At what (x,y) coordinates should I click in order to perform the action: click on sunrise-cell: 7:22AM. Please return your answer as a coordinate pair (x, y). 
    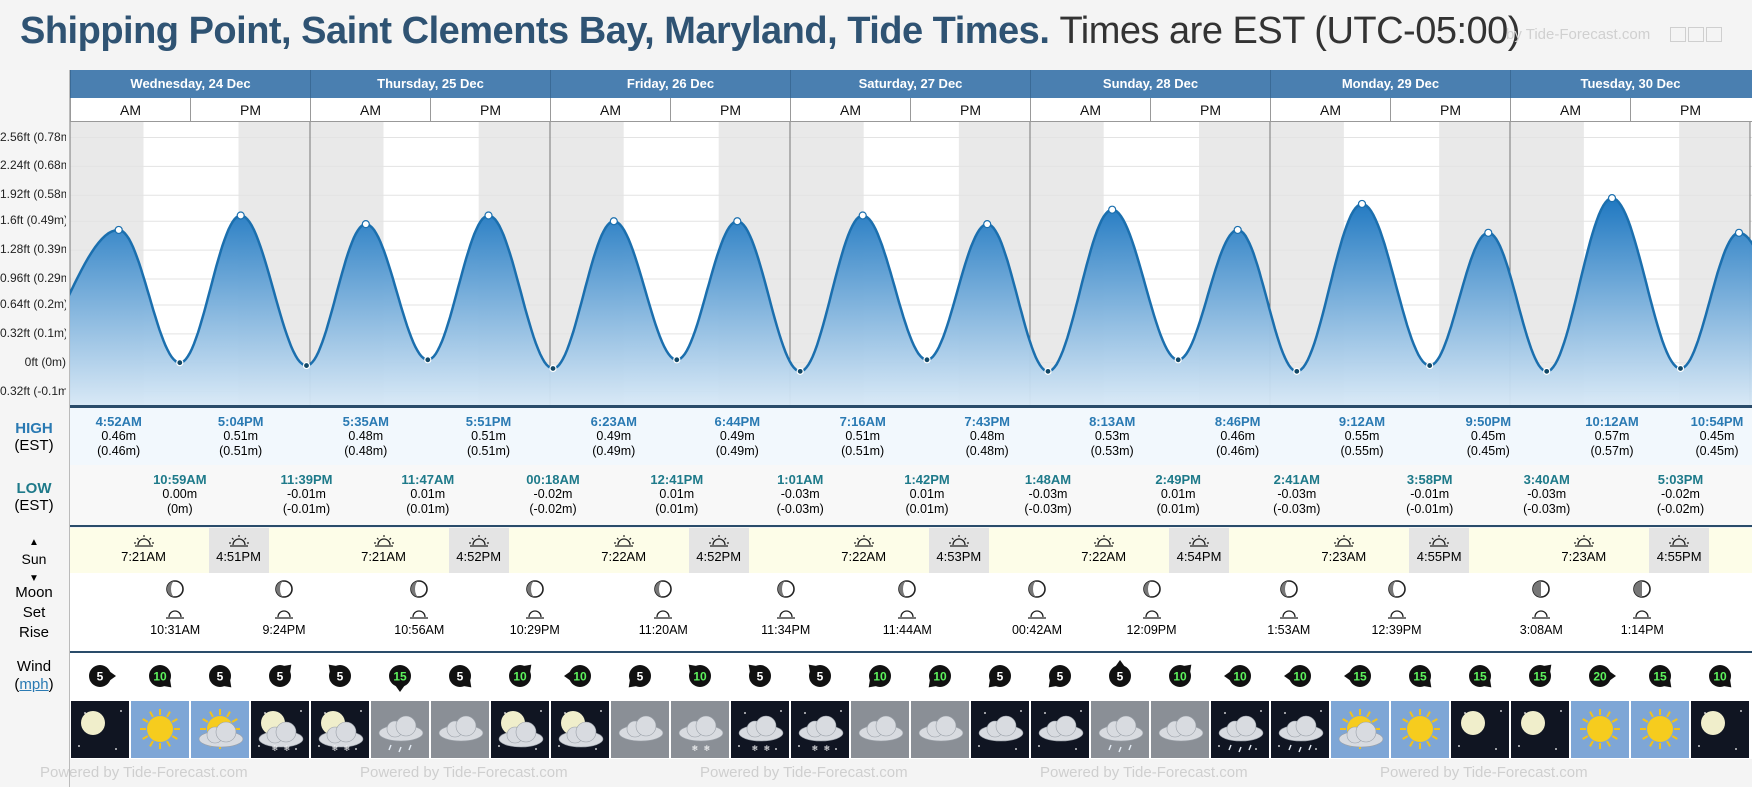
    Looking at the image, I should click on (624, 550).